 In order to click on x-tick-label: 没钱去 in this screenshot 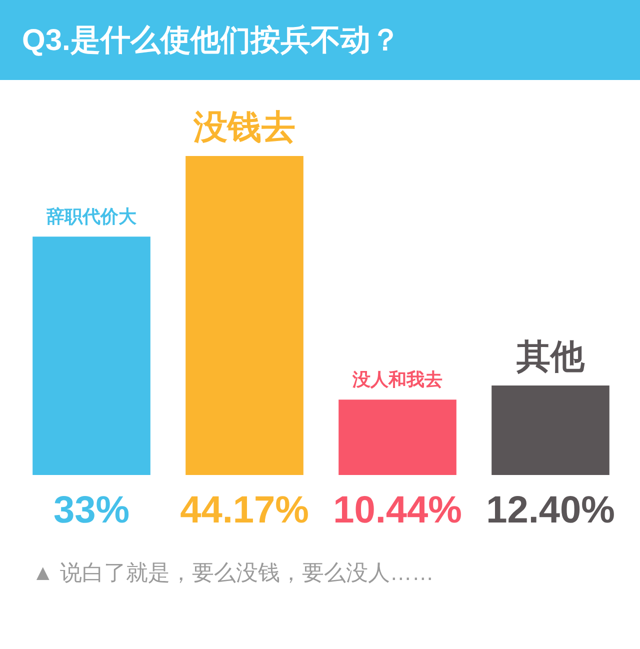, I will do `click(244, 127)`.